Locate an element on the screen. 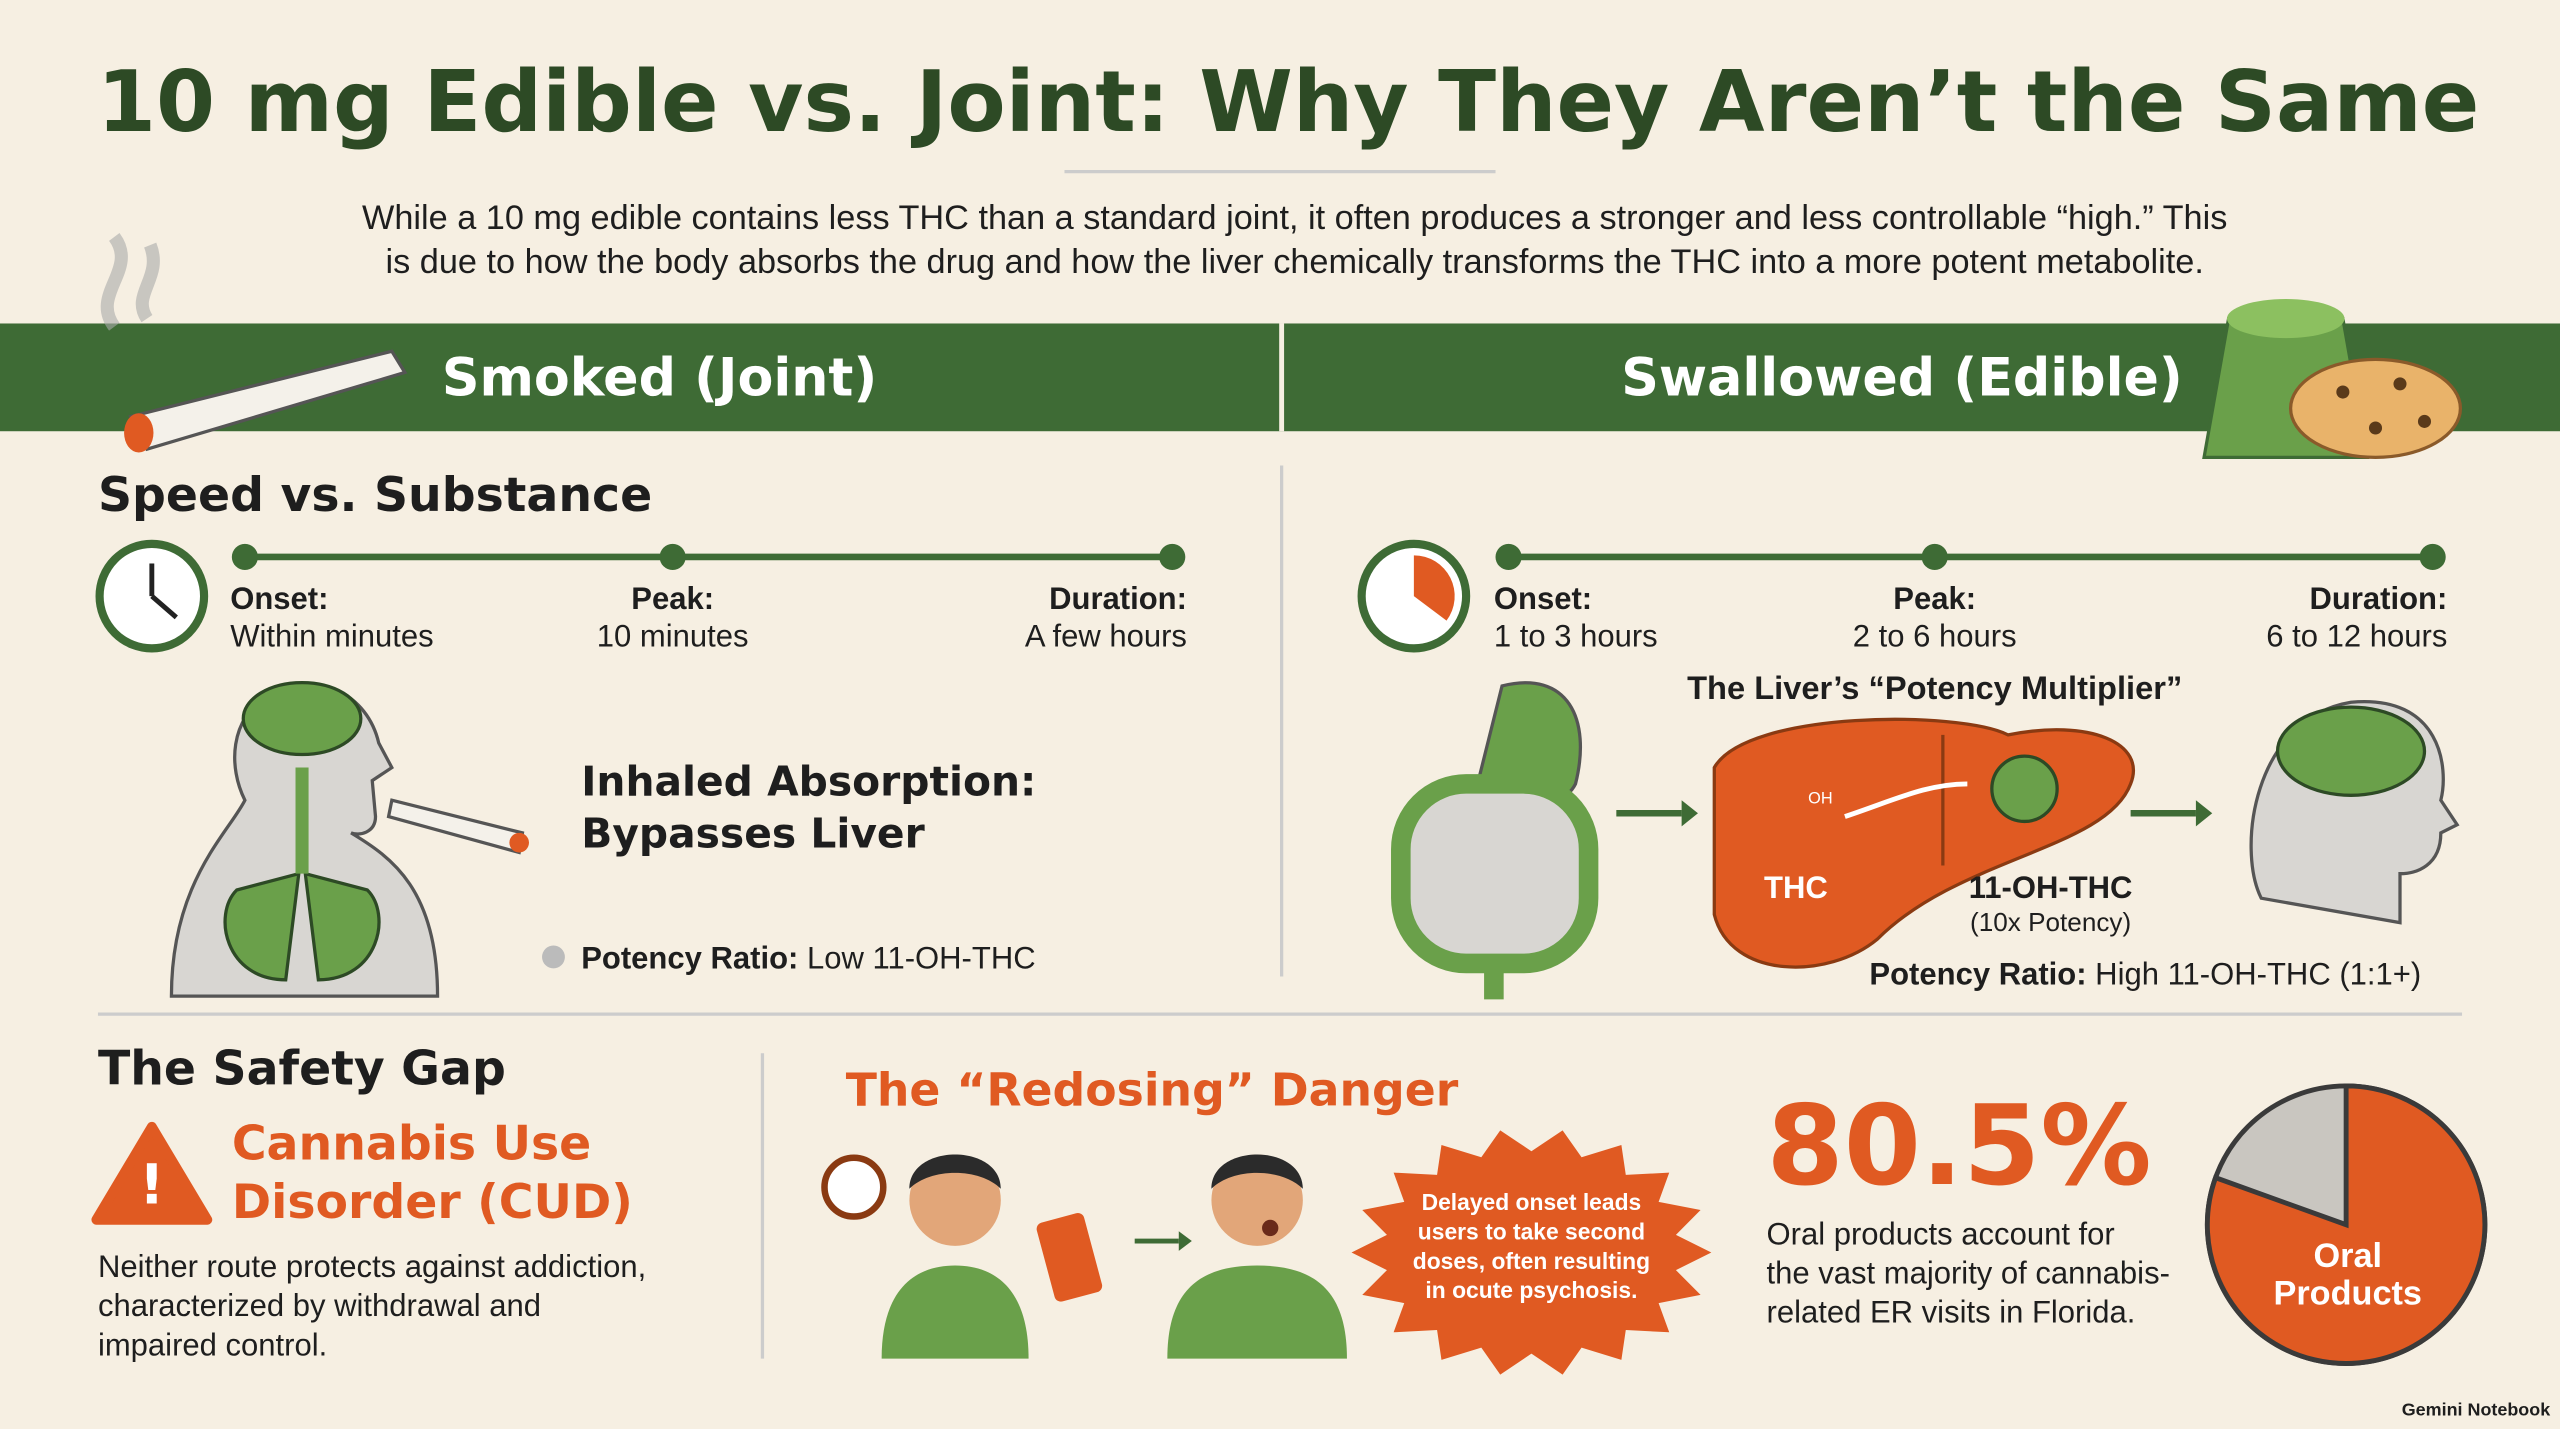 The height and width of the screenshot is (1429, 2560). column-heading: Swallowed (Edible) is located at coordinates (1902, 378).